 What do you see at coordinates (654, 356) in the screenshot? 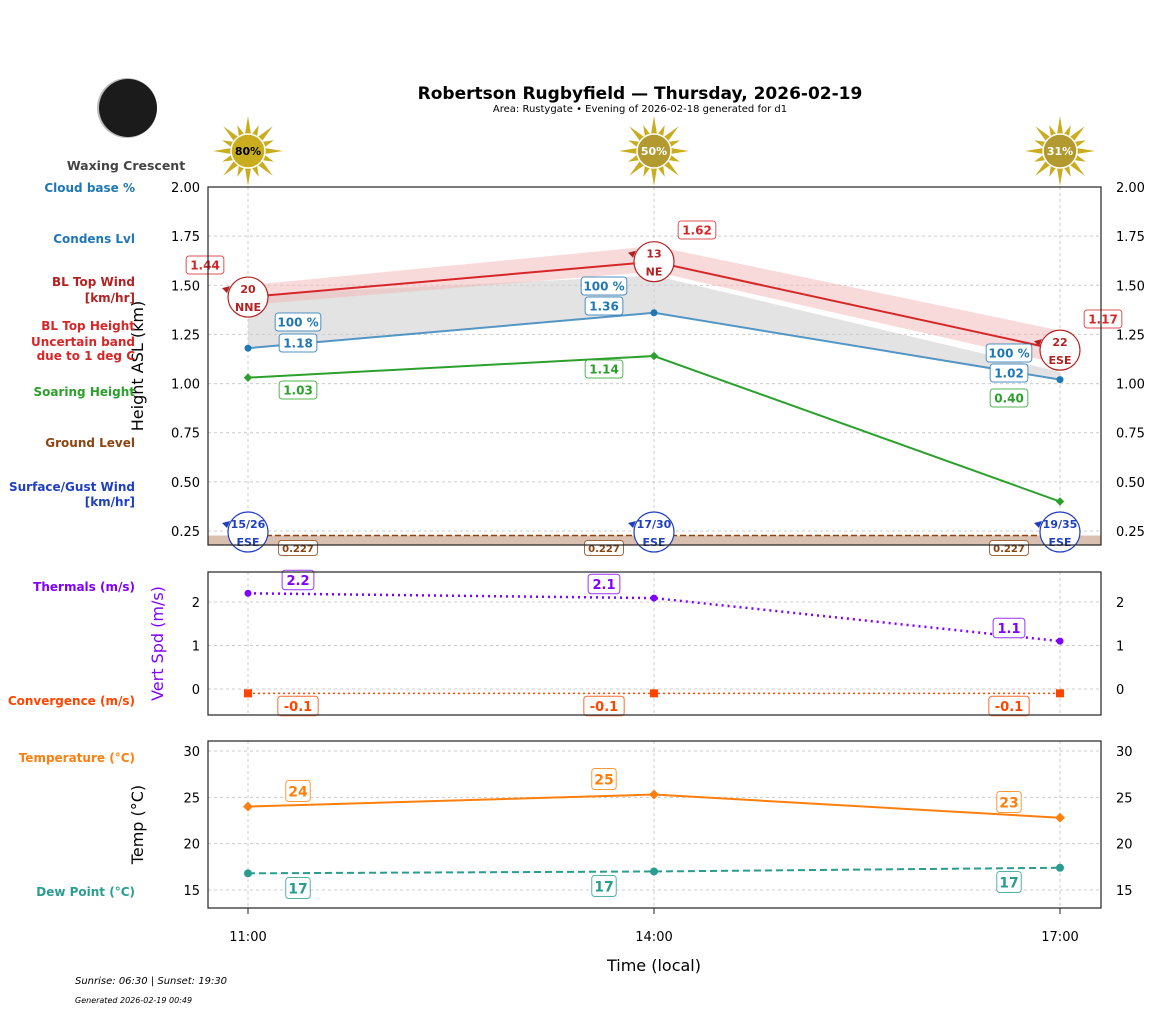
I see `soaring-point` at bounding box center [654, 356].